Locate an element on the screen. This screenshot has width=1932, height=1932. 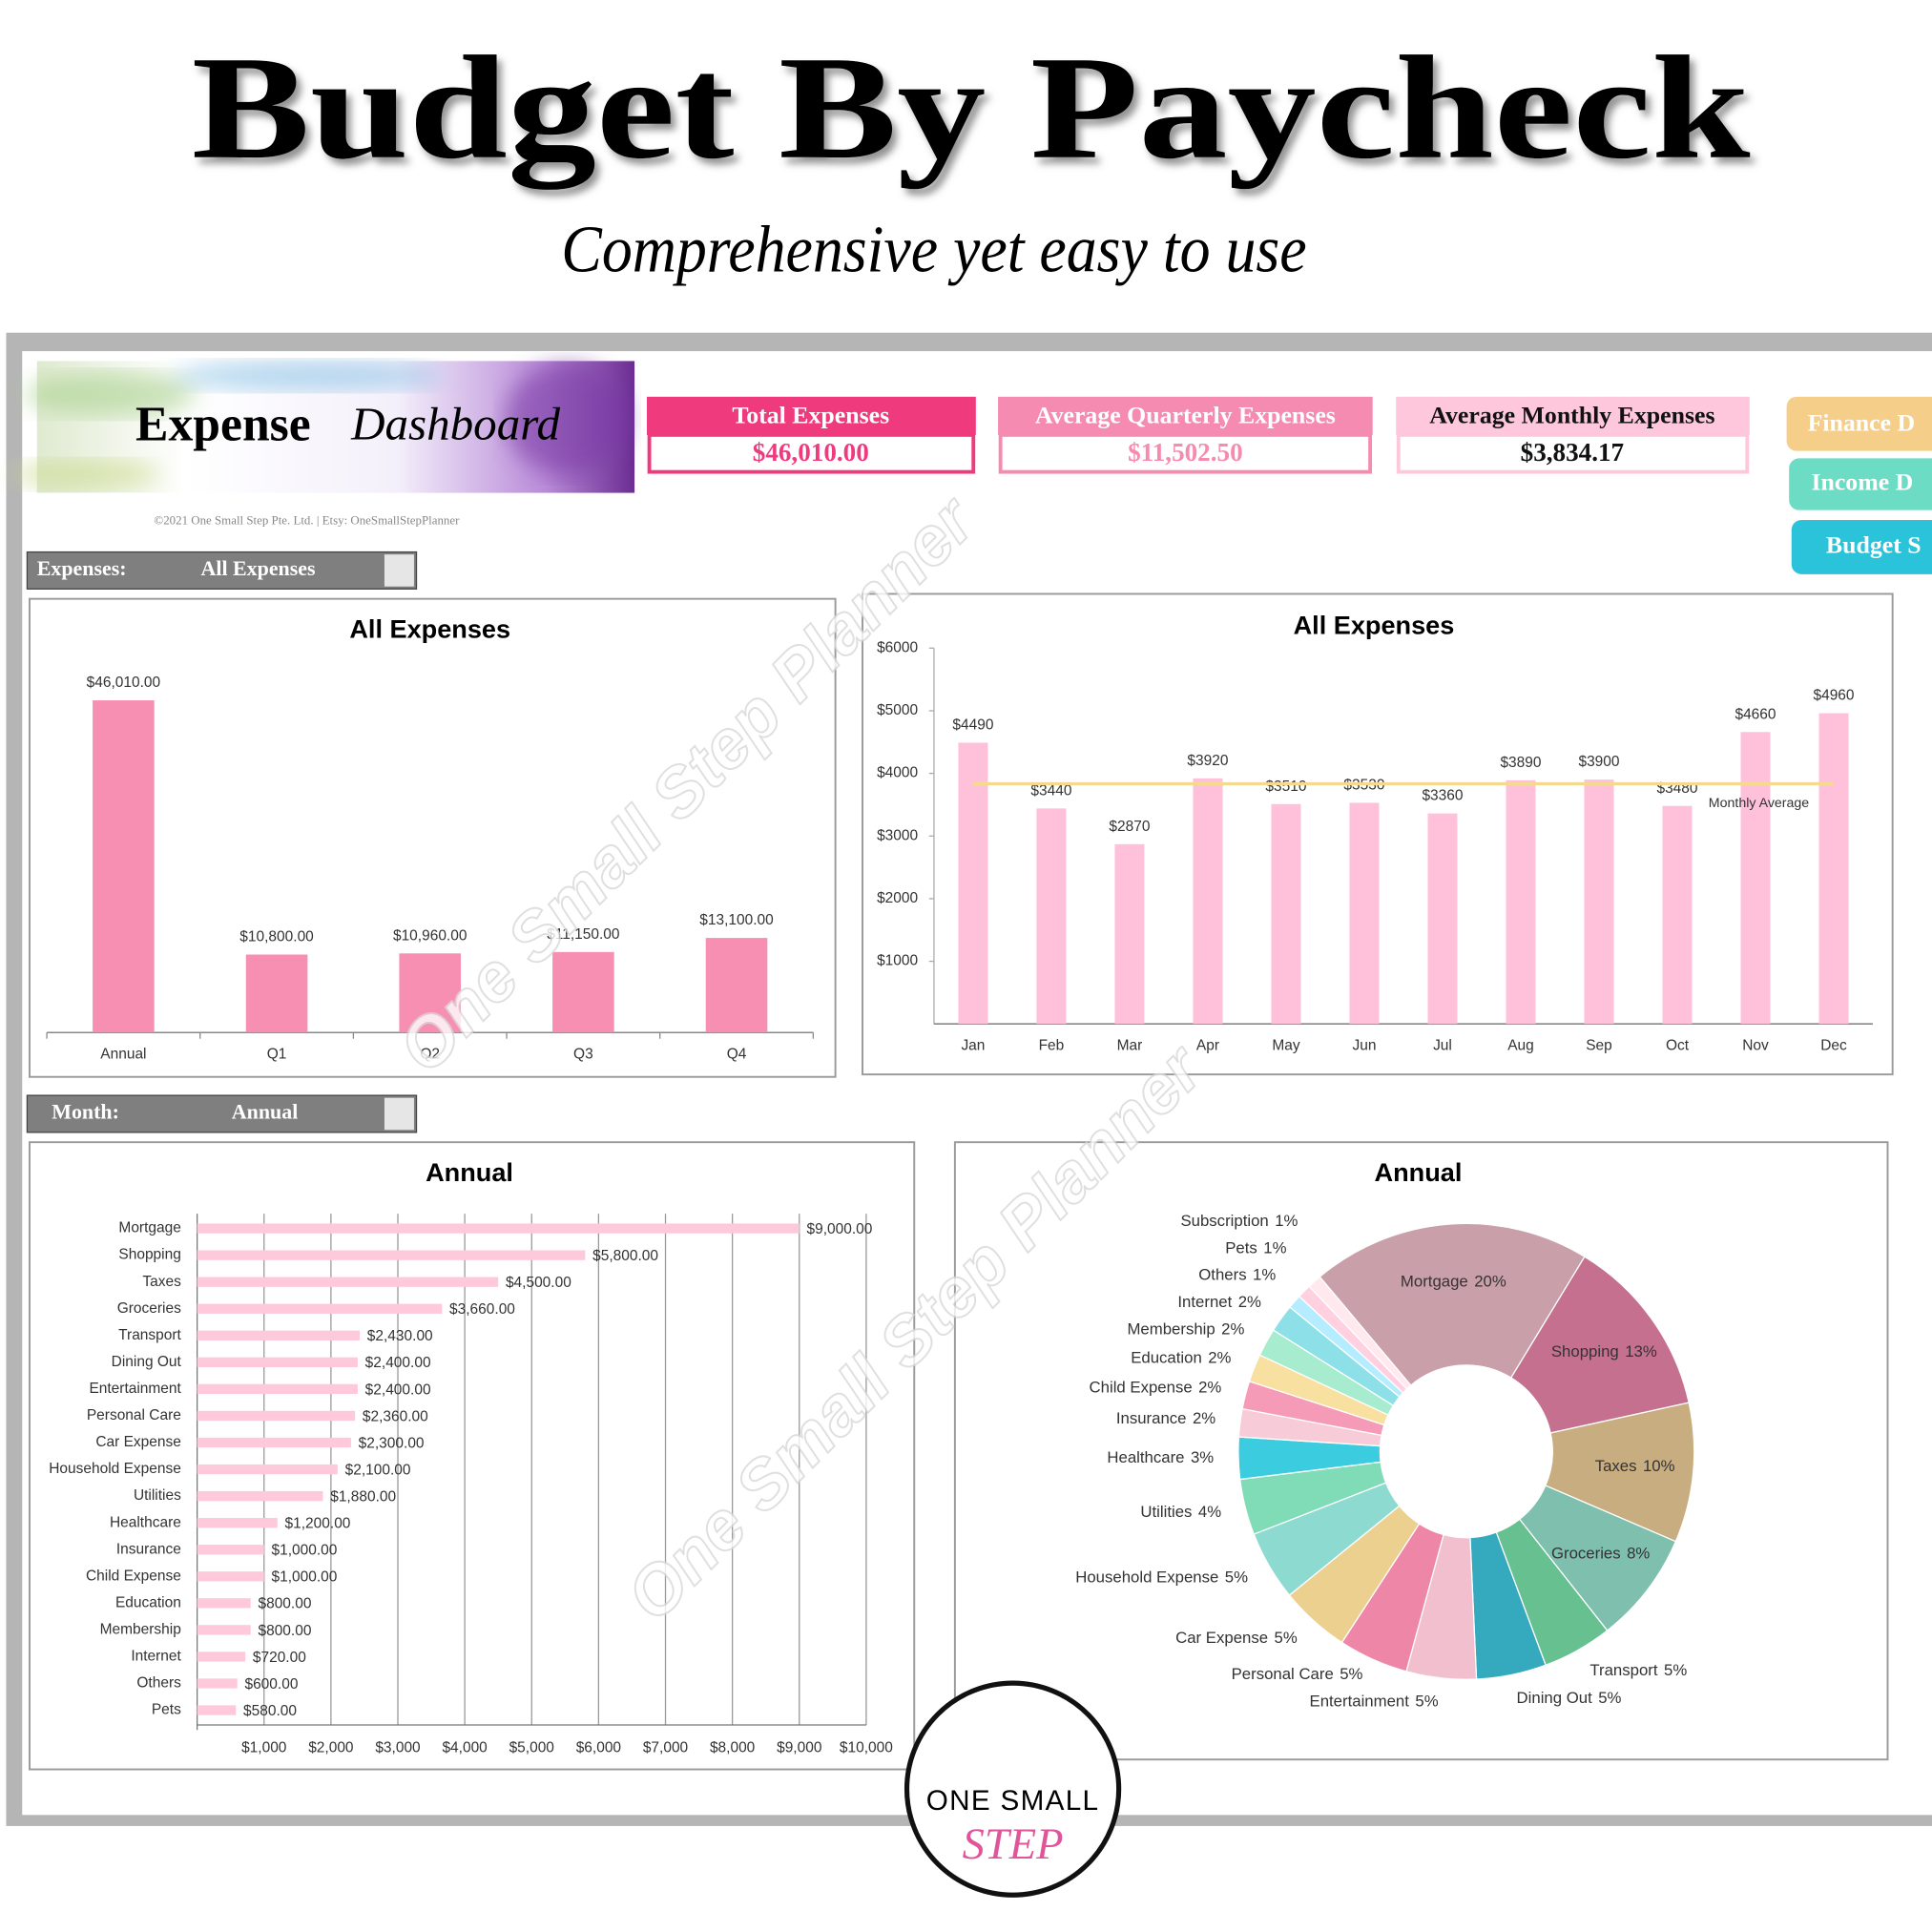
nav-button-label: Finance D is located at coordinates (1862, 422).